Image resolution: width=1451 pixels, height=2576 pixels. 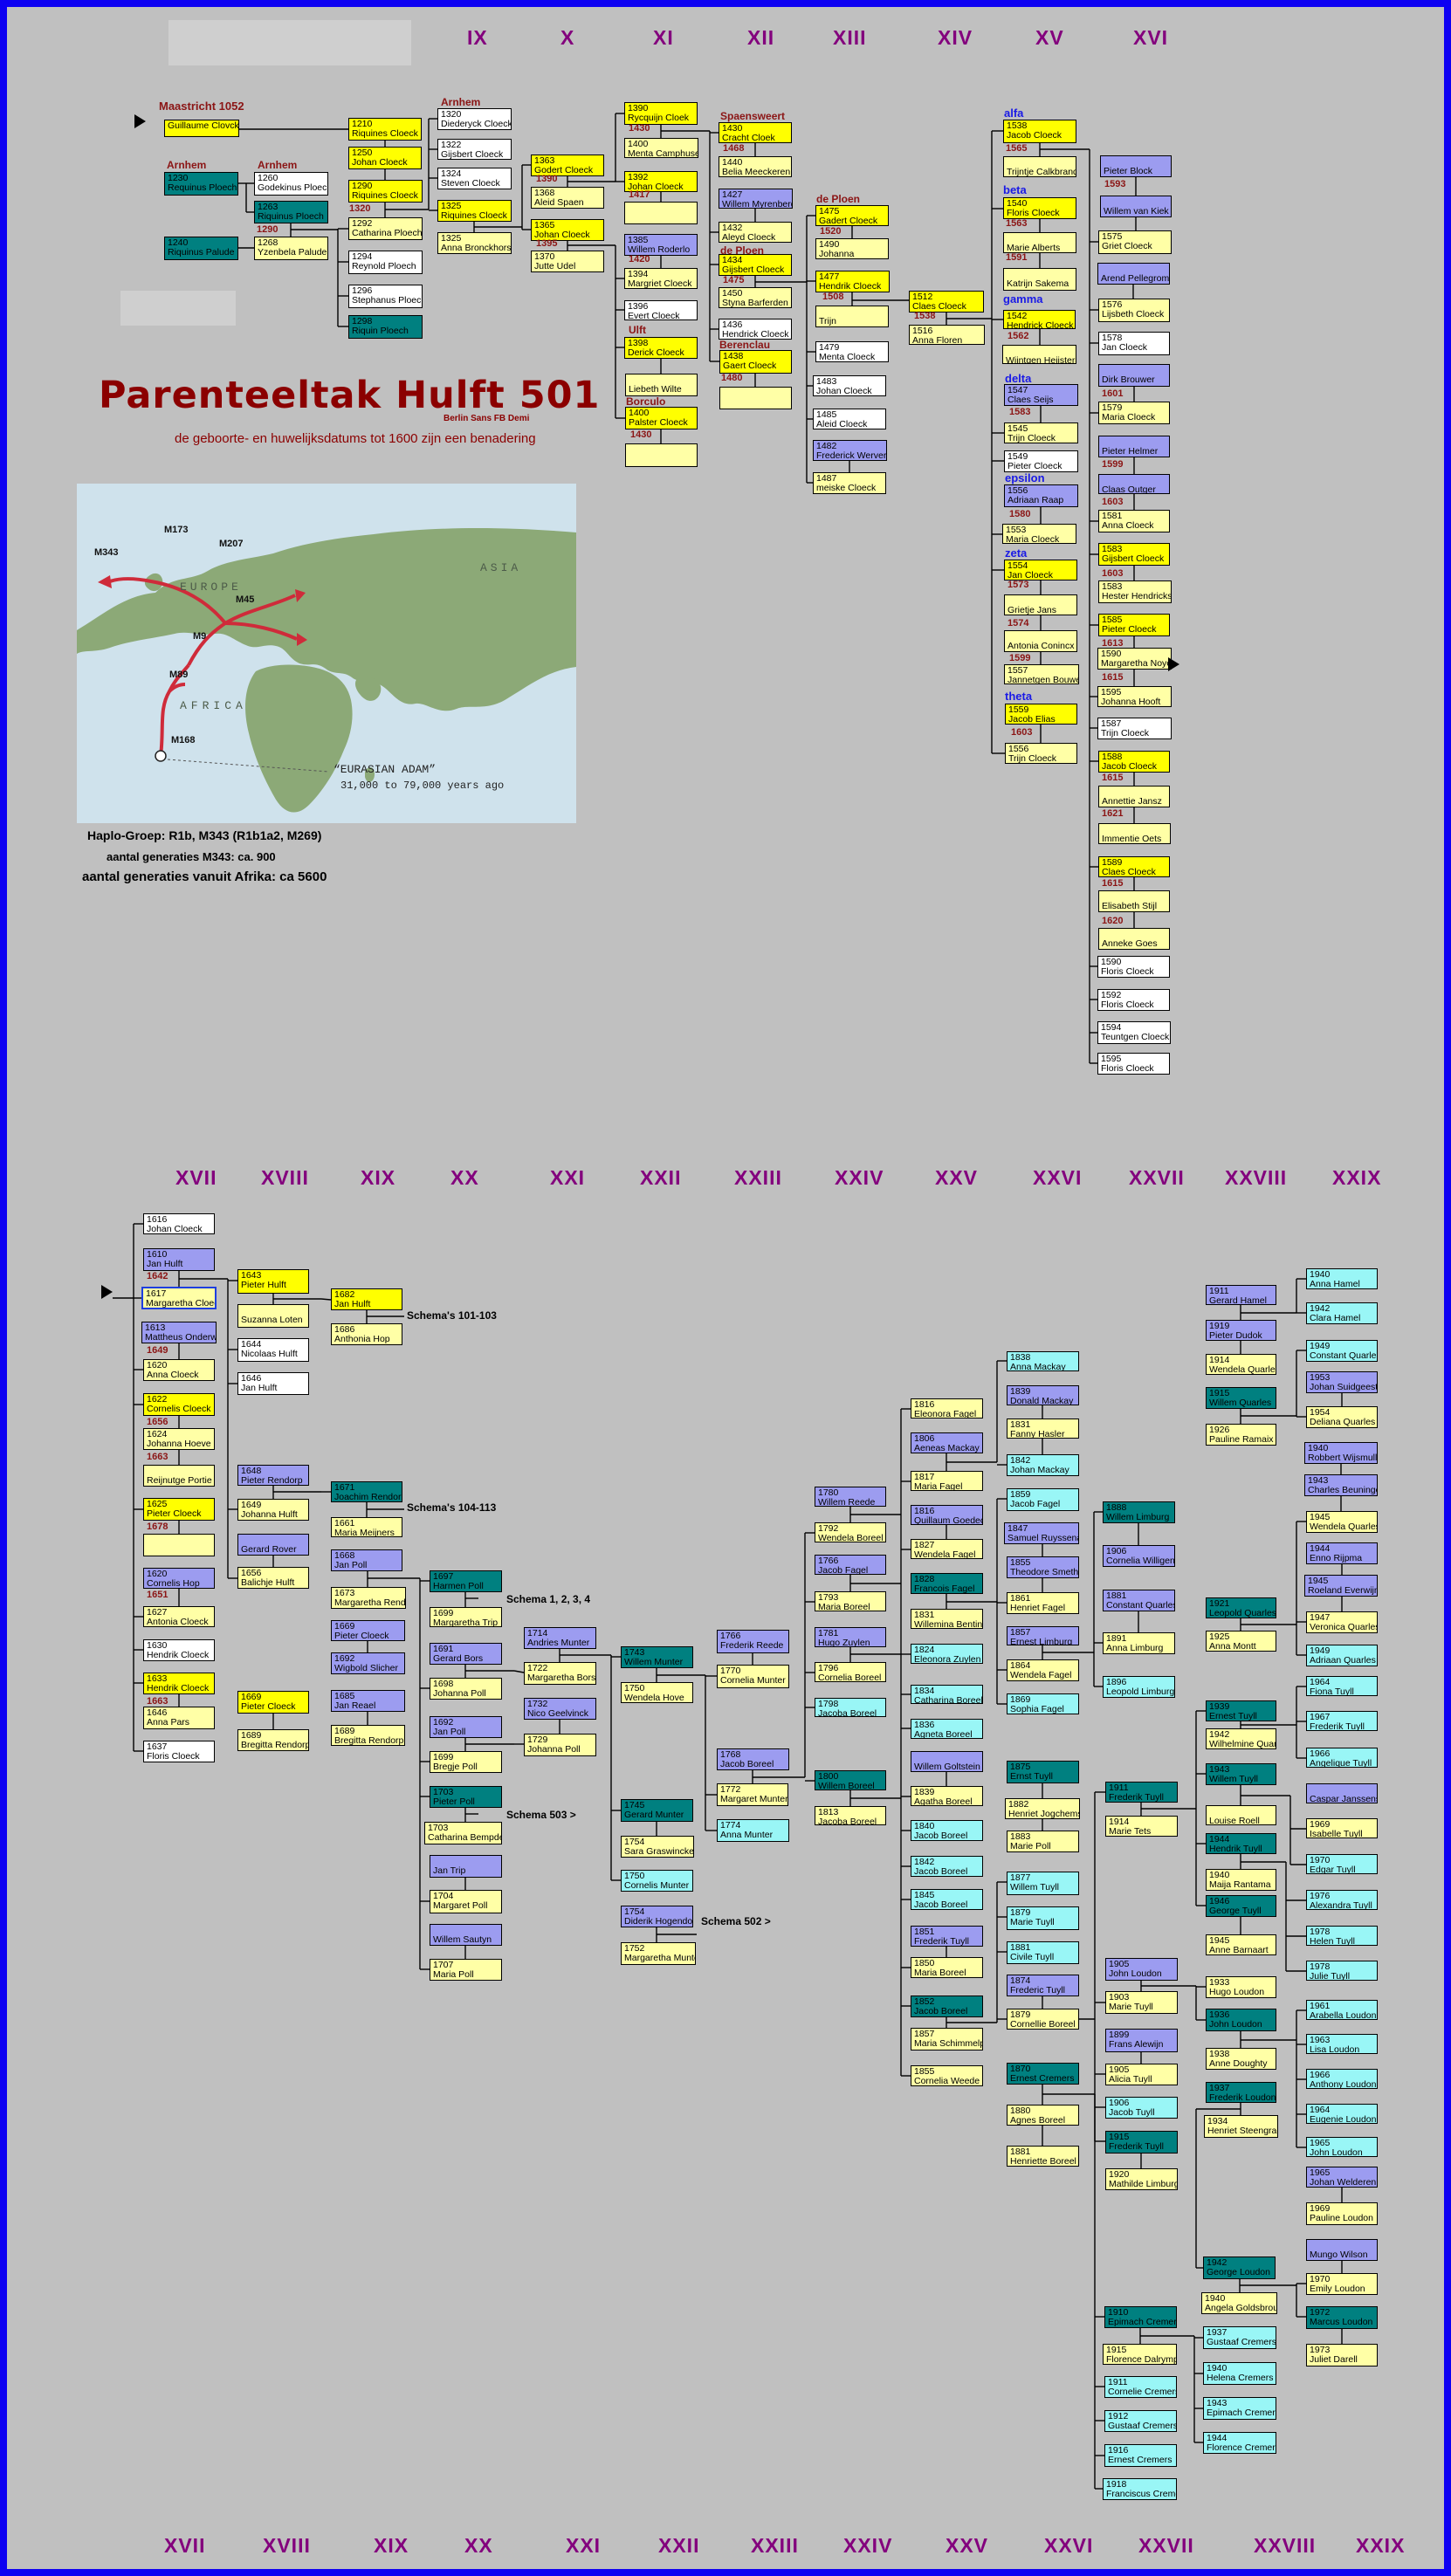 I want to click on person-box-l177: Caspar Janssens, so click(x=1342, y=1793).